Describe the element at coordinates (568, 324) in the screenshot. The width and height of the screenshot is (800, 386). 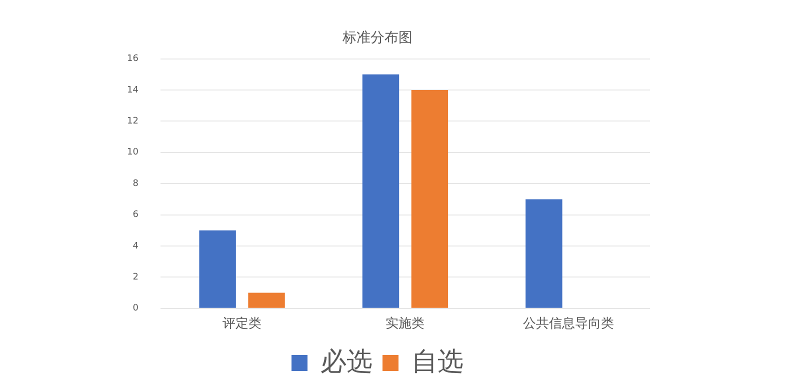
I see `x-tick-label: 公共信息导向类` at that location.